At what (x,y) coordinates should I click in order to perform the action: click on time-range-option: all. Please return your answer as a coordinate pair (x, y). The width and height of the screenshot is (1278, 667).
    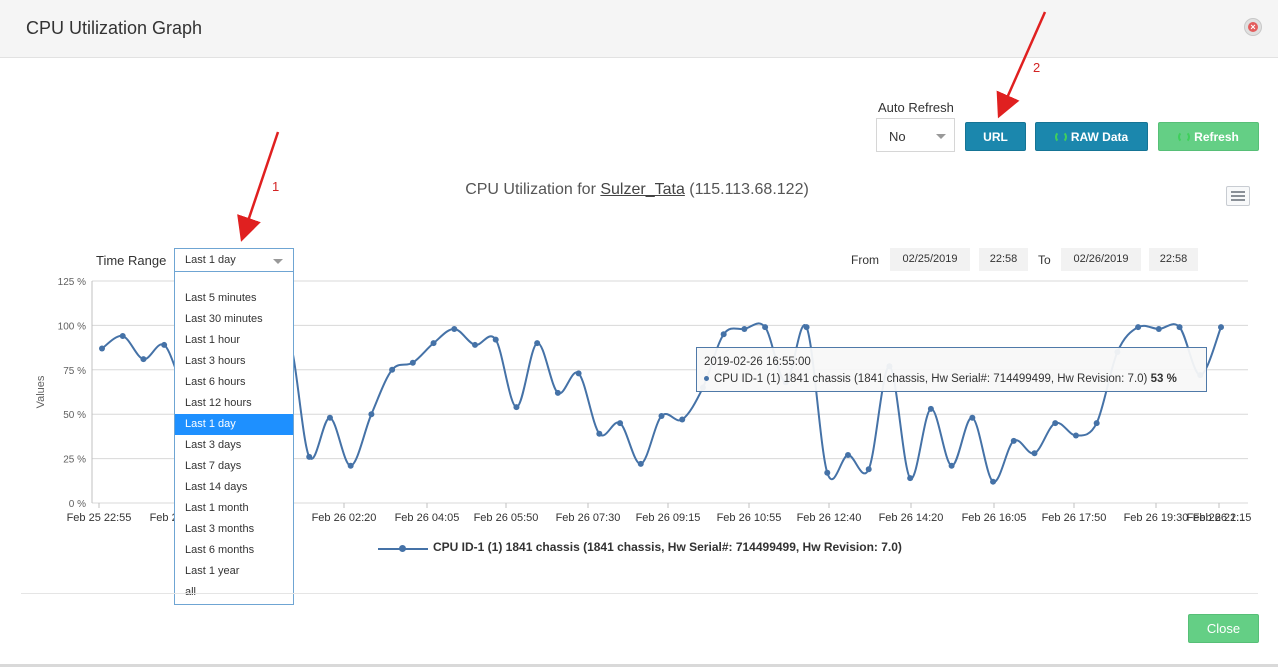
    Looking at the image, I should click on (191, 592).